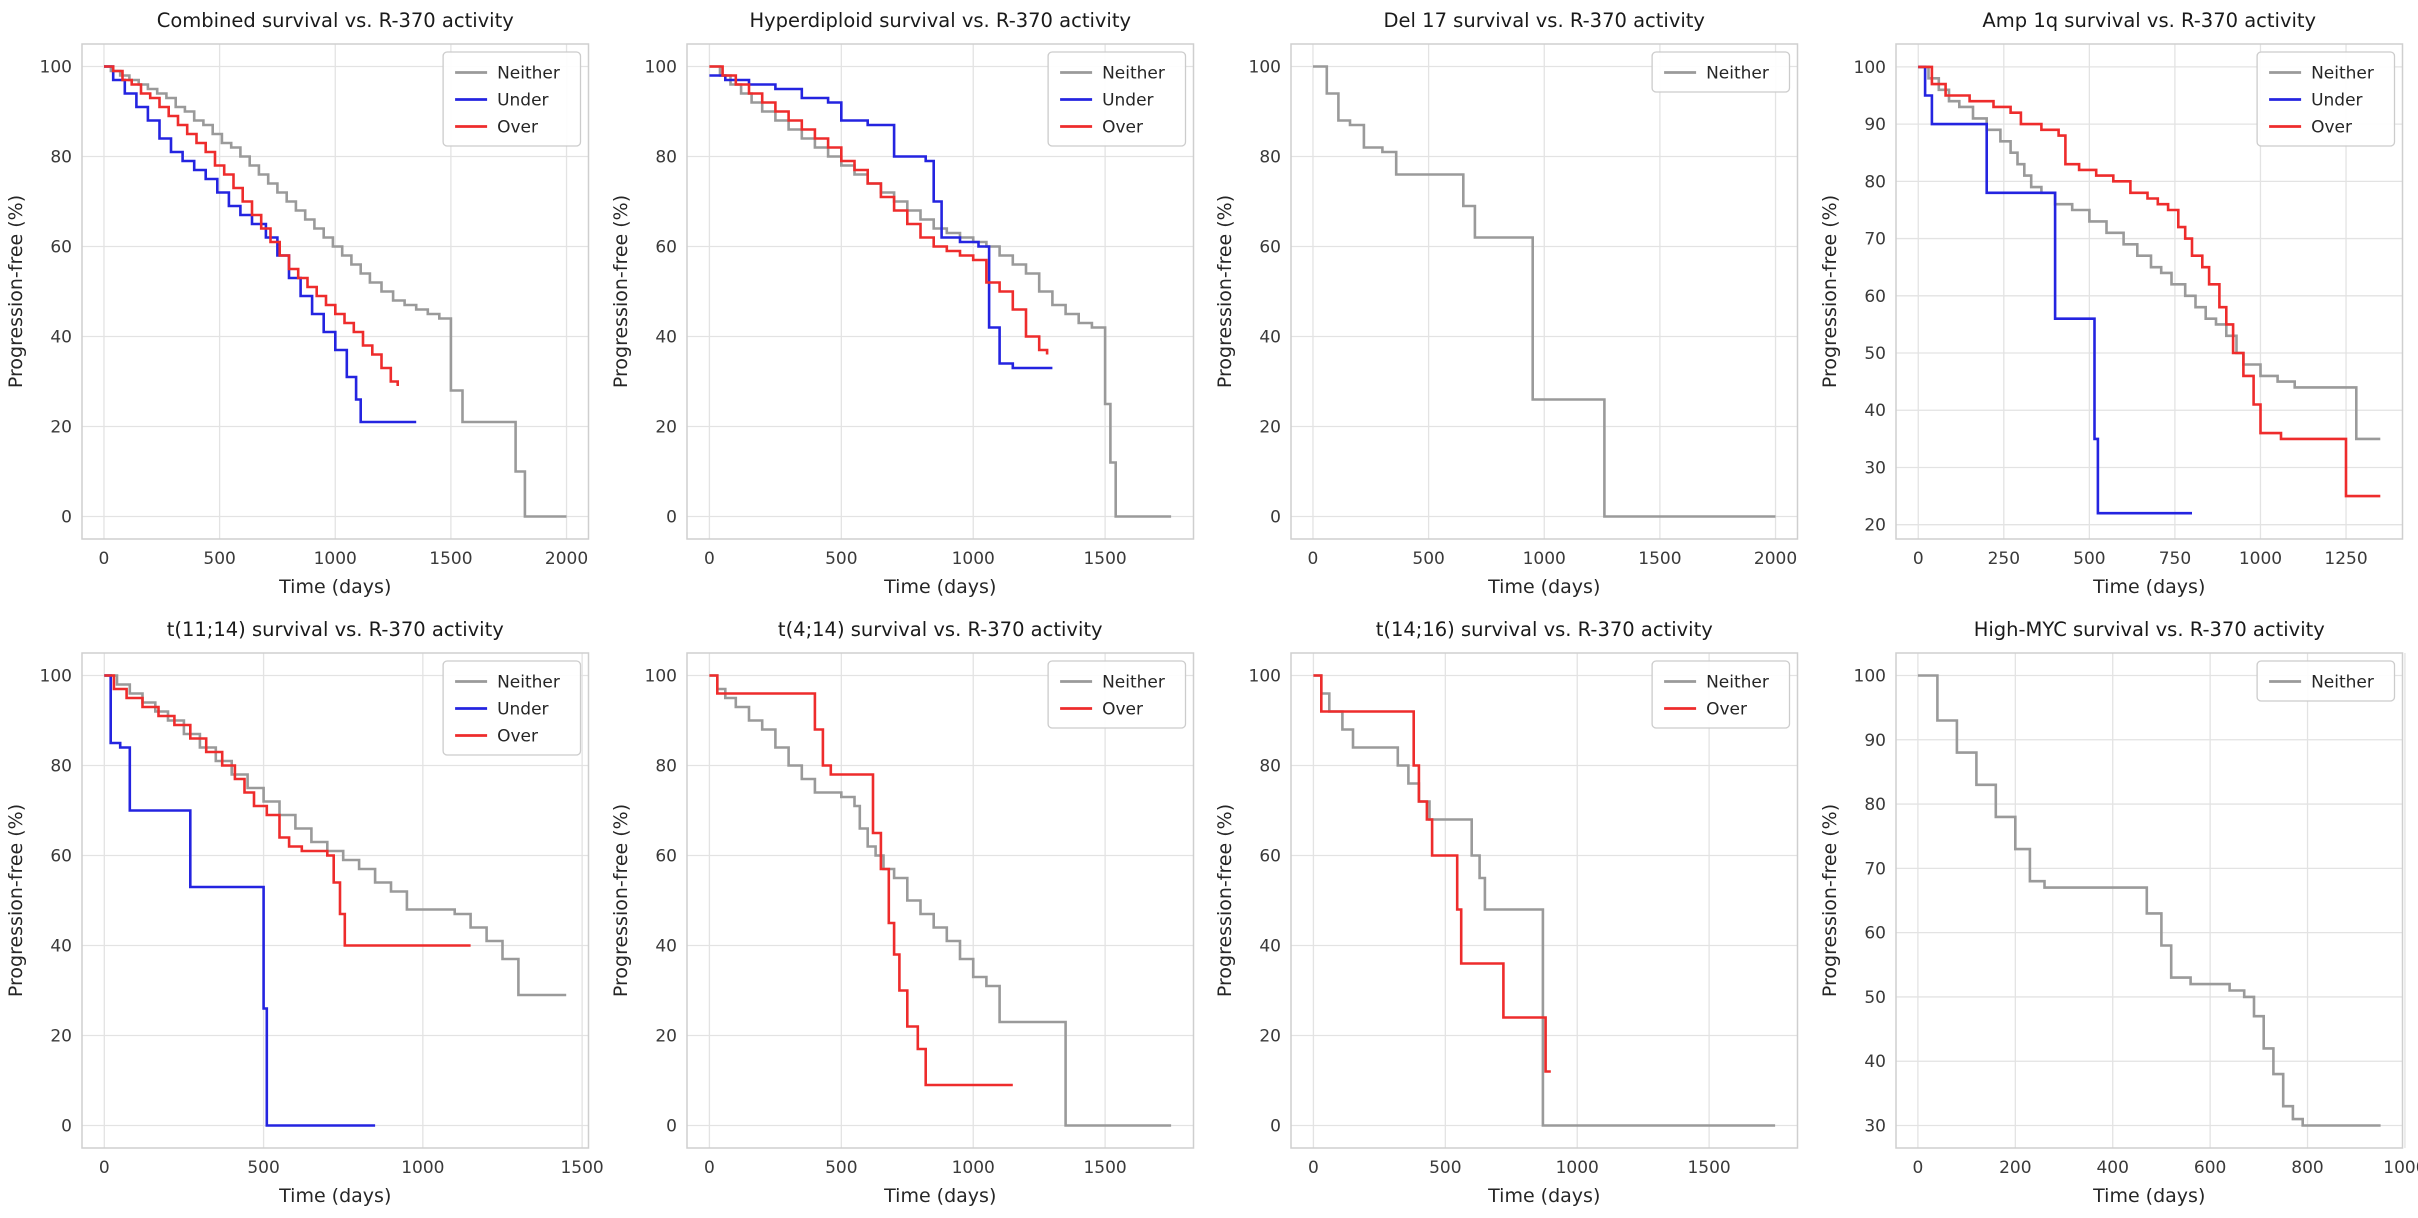 The width and height of the screenshot is (2418, 1218). I want to click on y-tick-label: 30, so click(1875, 1127).